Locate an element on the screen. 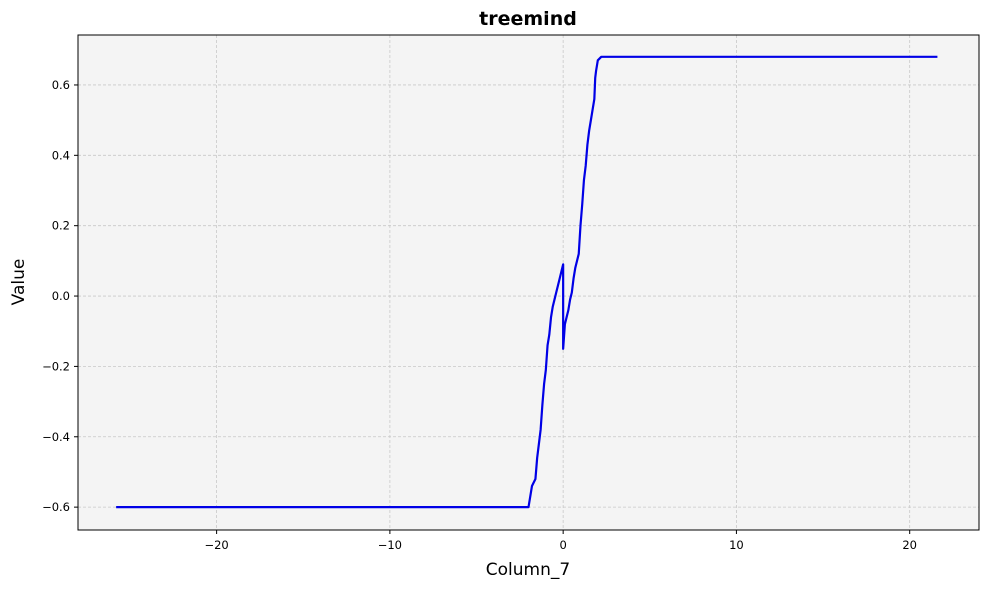  chart-title: treemind is located at coordinates (528, 19).